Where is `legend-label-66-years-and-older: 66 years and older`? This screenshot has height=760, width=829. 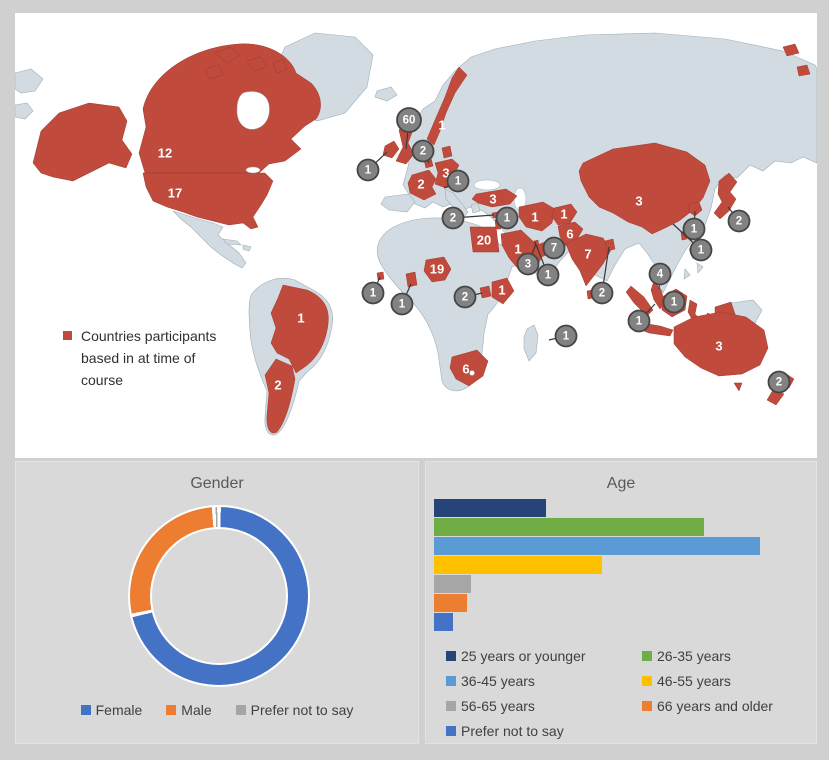 legend-label-66-years-and-older: 66 years and older is located at coordinates (715, 706).